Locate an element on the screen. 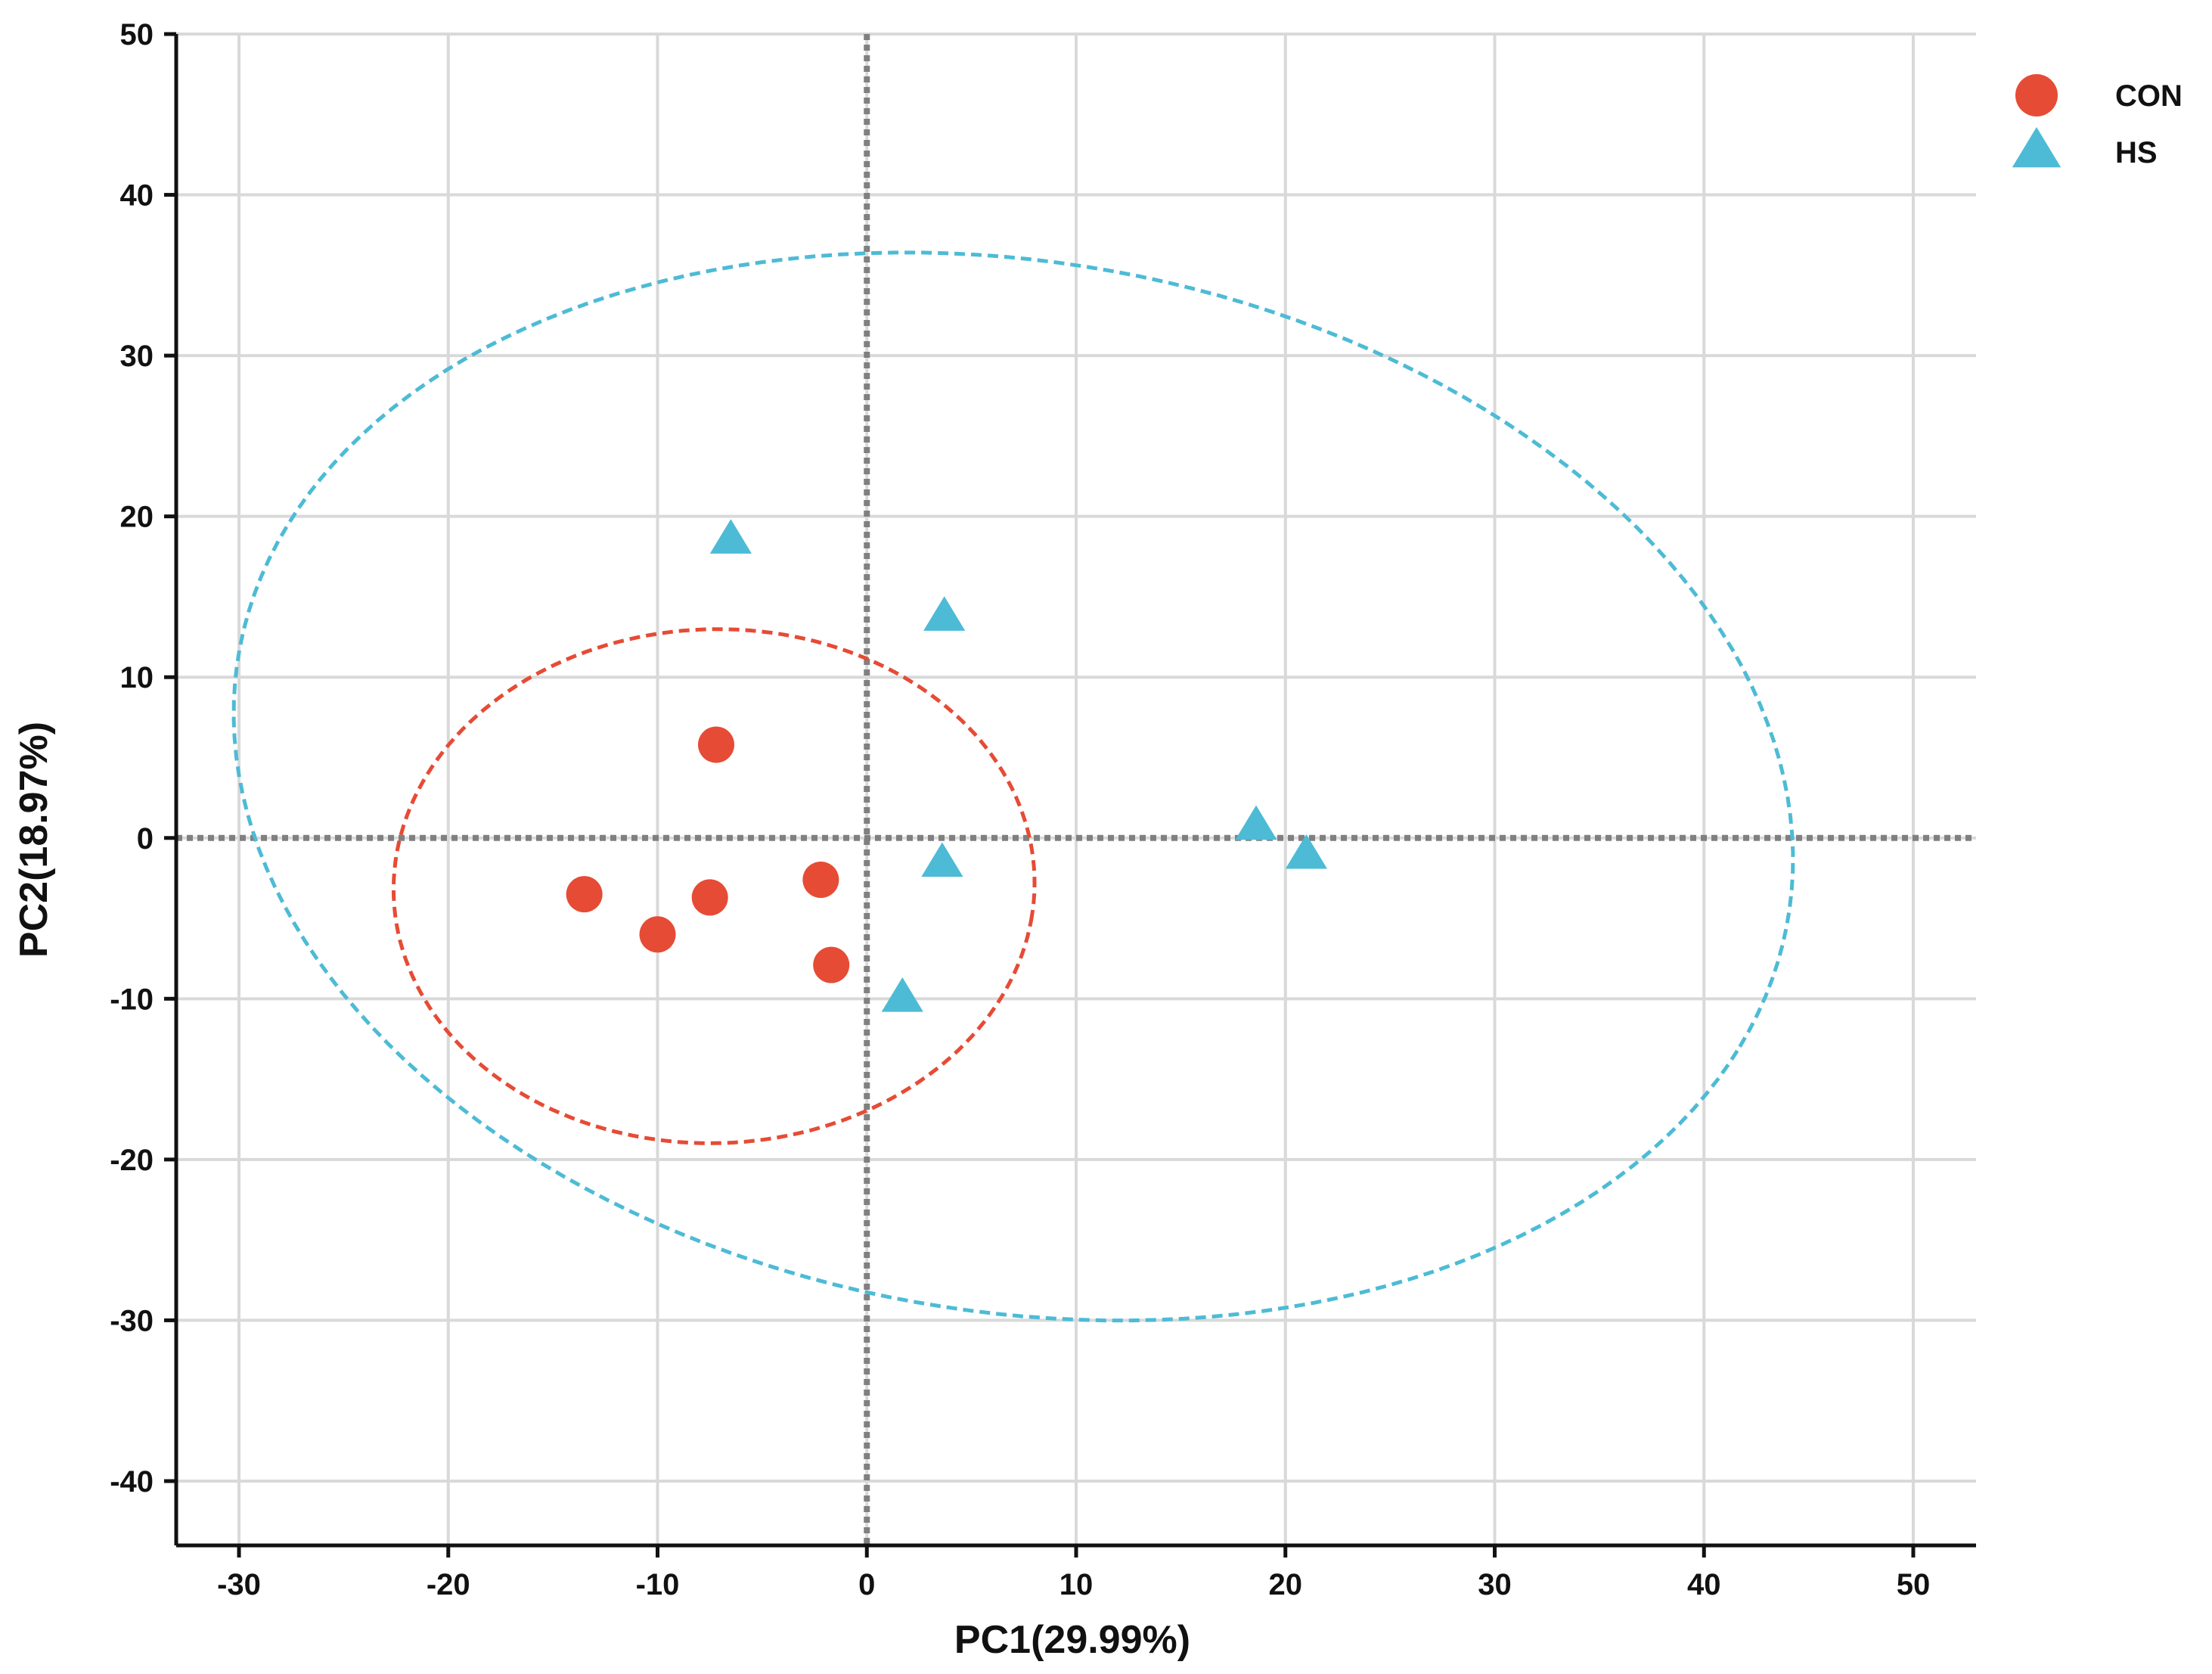 The width and height of the screenshot is (2212, 1674). y-tick-label: -40 is located at coordinates (132, 1482).